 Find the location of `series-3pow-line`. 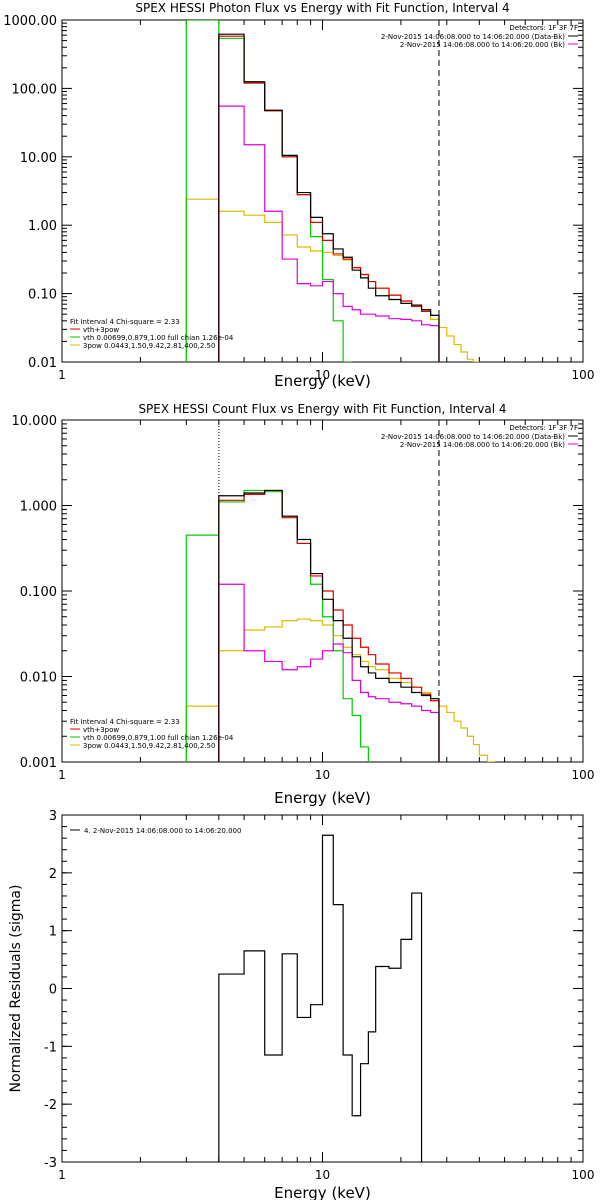

series-3pow-line is located at coordinates (340, 690).